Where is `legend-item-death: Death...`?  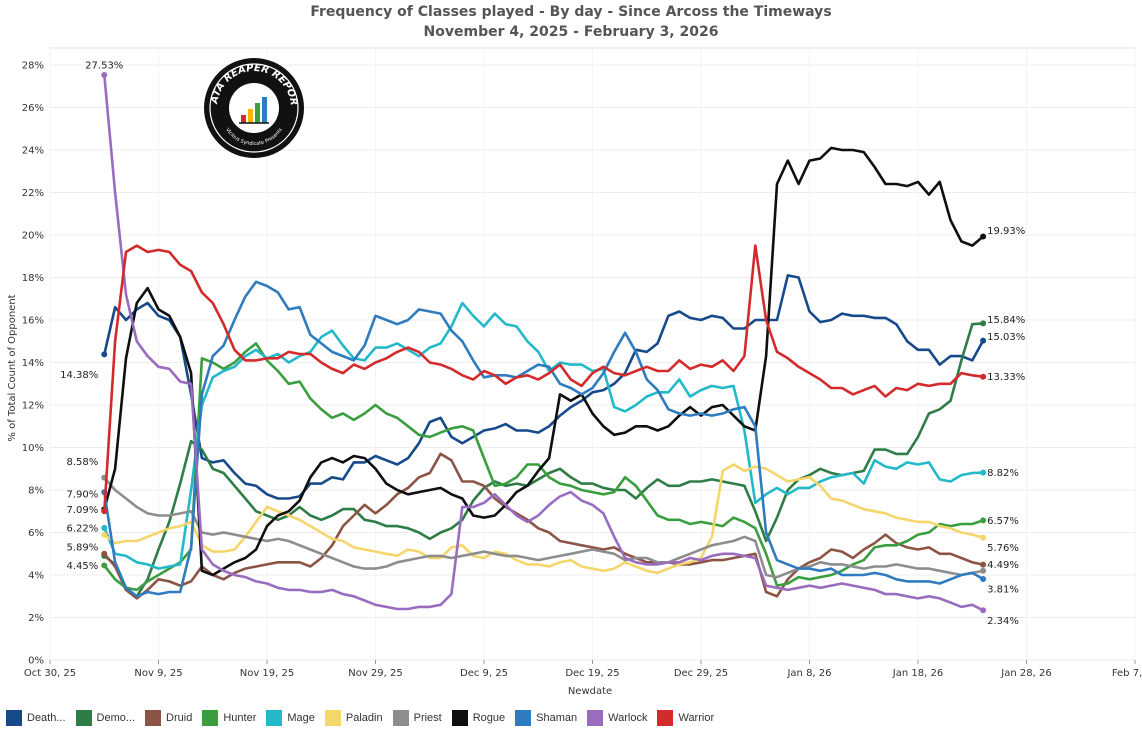
legend-item-death: Death... is located at coordinates (36, 718).